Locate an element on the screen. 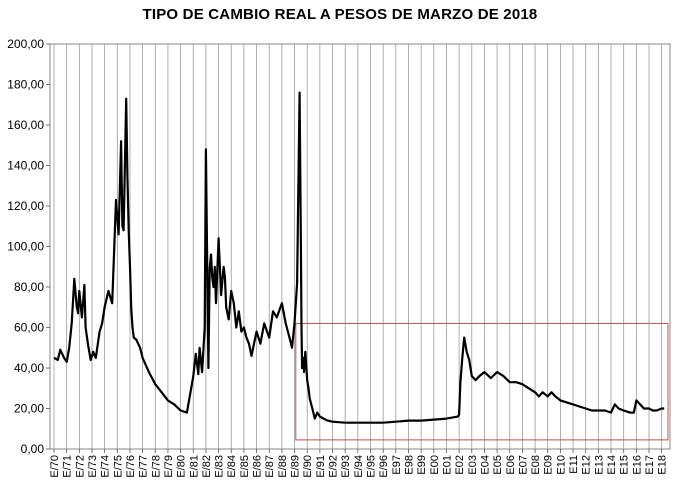 The height and width of the screenshot is (491, 680). x-tick-label: E11 is located at coordinates (574, 464).